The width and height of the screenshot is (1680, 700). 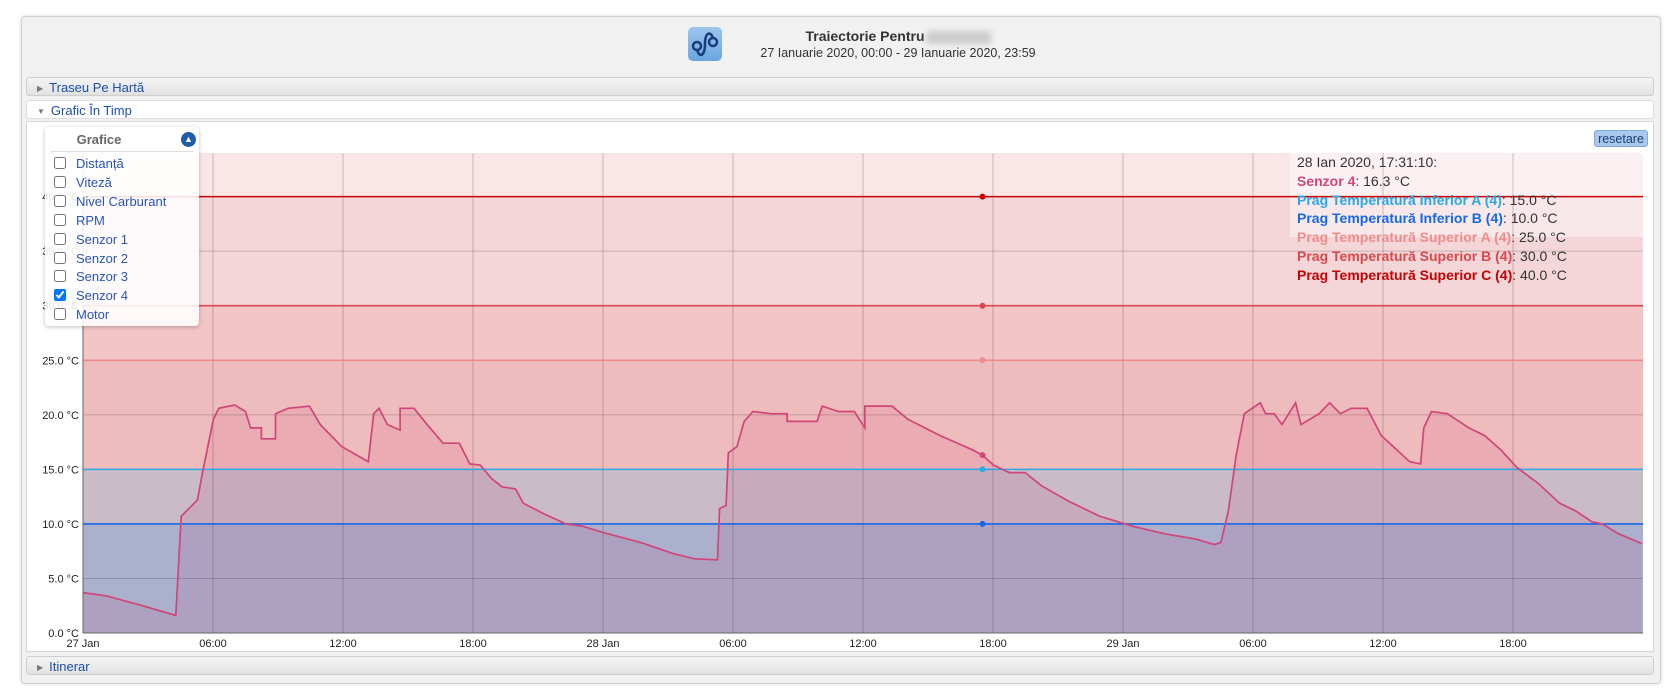 What do you see at coordinates (102, 239) in the screenshot?
I see `chart-toggle-label: Senzor 1` at bounding box center [102, 239].